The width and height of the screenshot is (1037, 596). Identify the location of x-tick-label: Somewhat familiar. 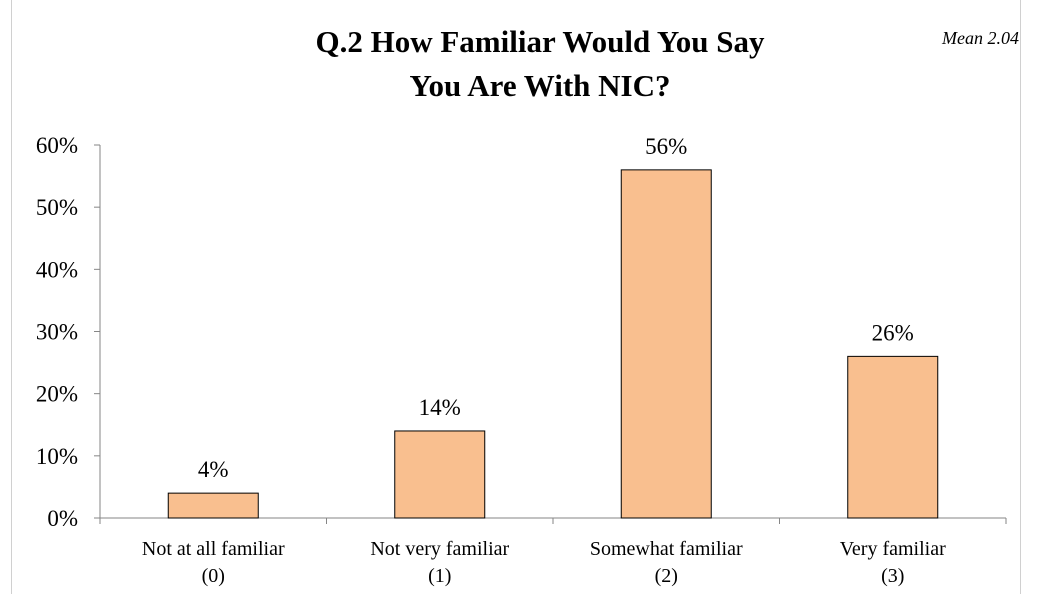
(666, 549).